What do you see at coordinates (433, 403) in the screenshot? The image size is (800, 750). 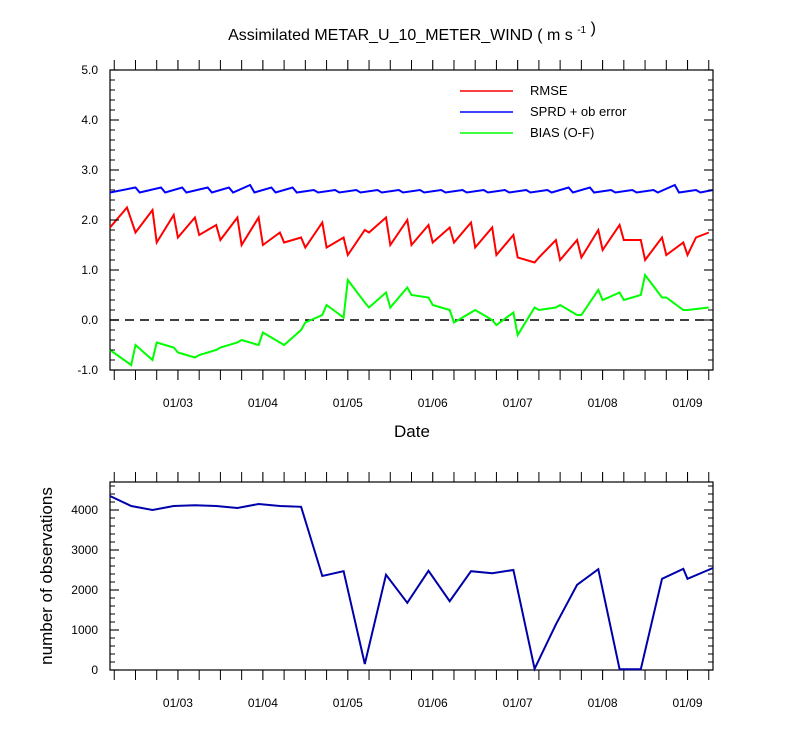 I see `top-x-tick-label: 01/06` at bounding box center [433, 403].